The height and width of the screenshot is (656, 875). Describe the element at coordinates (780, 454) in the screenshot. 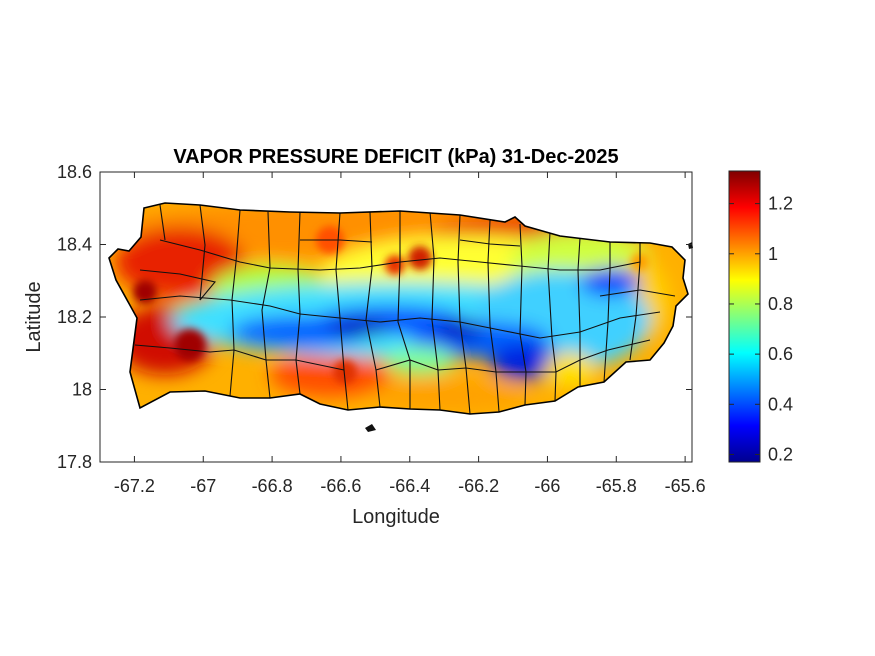

I see `colorbar-tick-label: 0.2` at that location.